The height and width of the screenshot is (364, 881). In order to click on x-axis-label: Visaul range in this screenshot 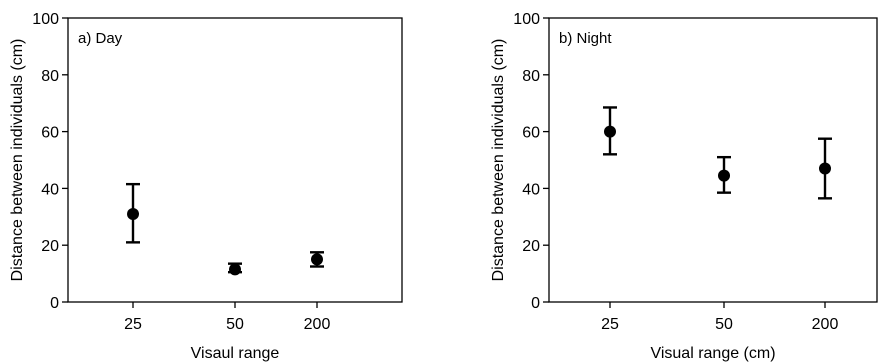, I will do `click(235, 353)`.